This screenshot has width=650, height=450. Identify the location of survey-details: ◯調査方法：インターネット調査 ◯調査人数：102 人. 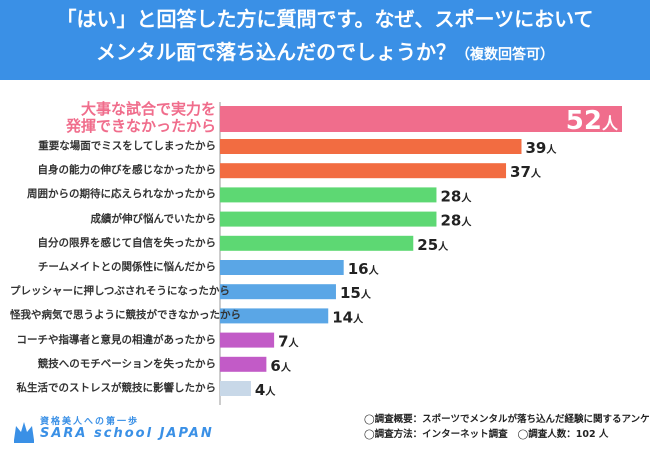
(504, 434).